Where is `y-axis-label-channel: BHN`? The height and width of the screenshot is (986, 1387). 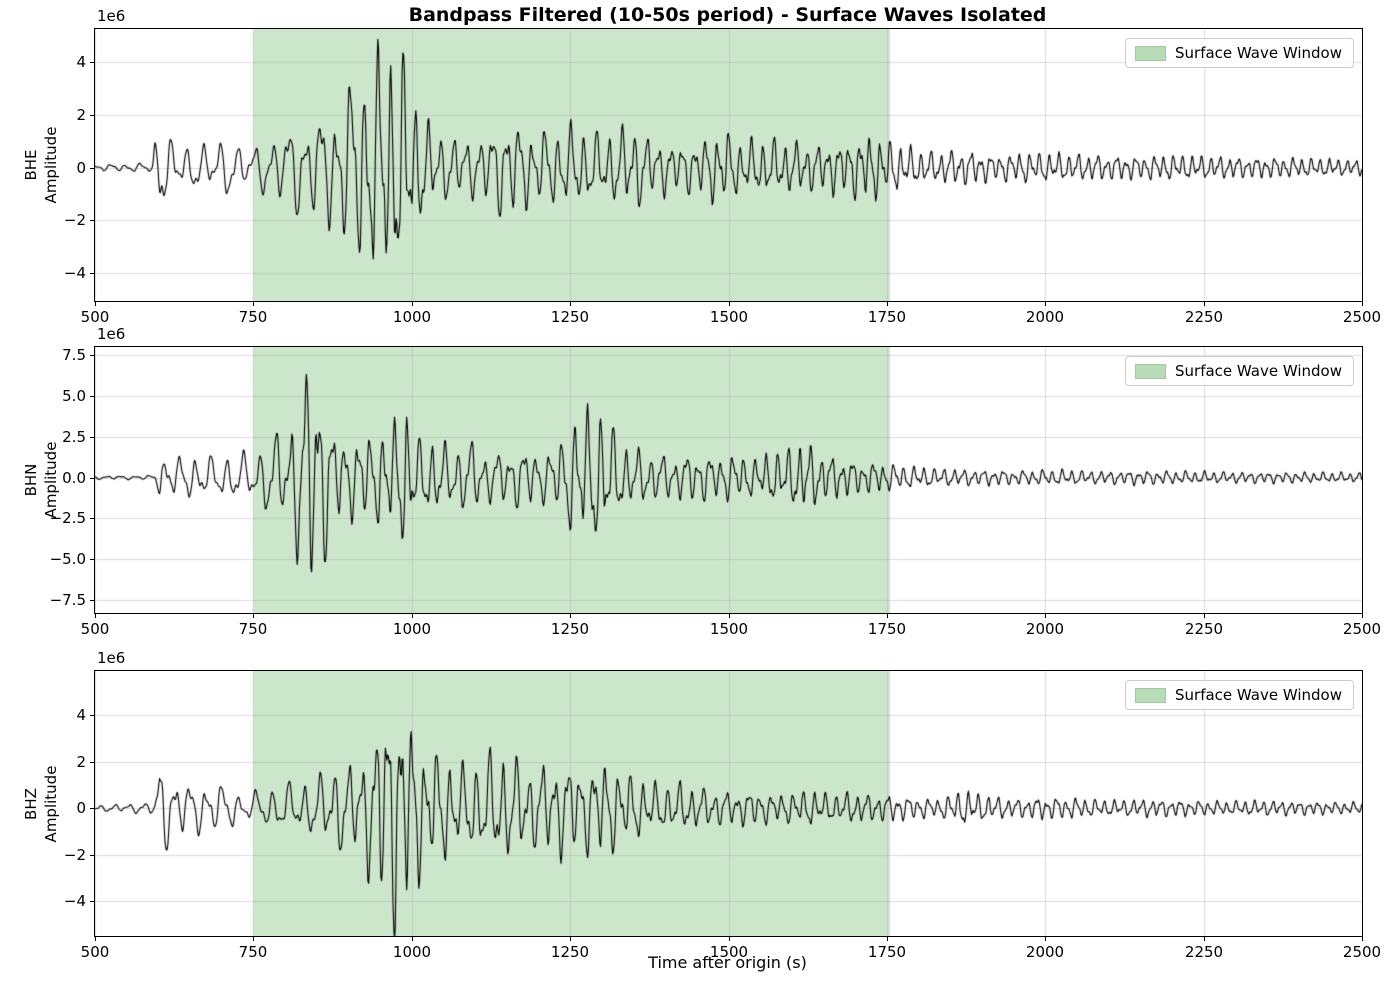 y-axis-label-channel: BHN is located at coordinates (31, 480).